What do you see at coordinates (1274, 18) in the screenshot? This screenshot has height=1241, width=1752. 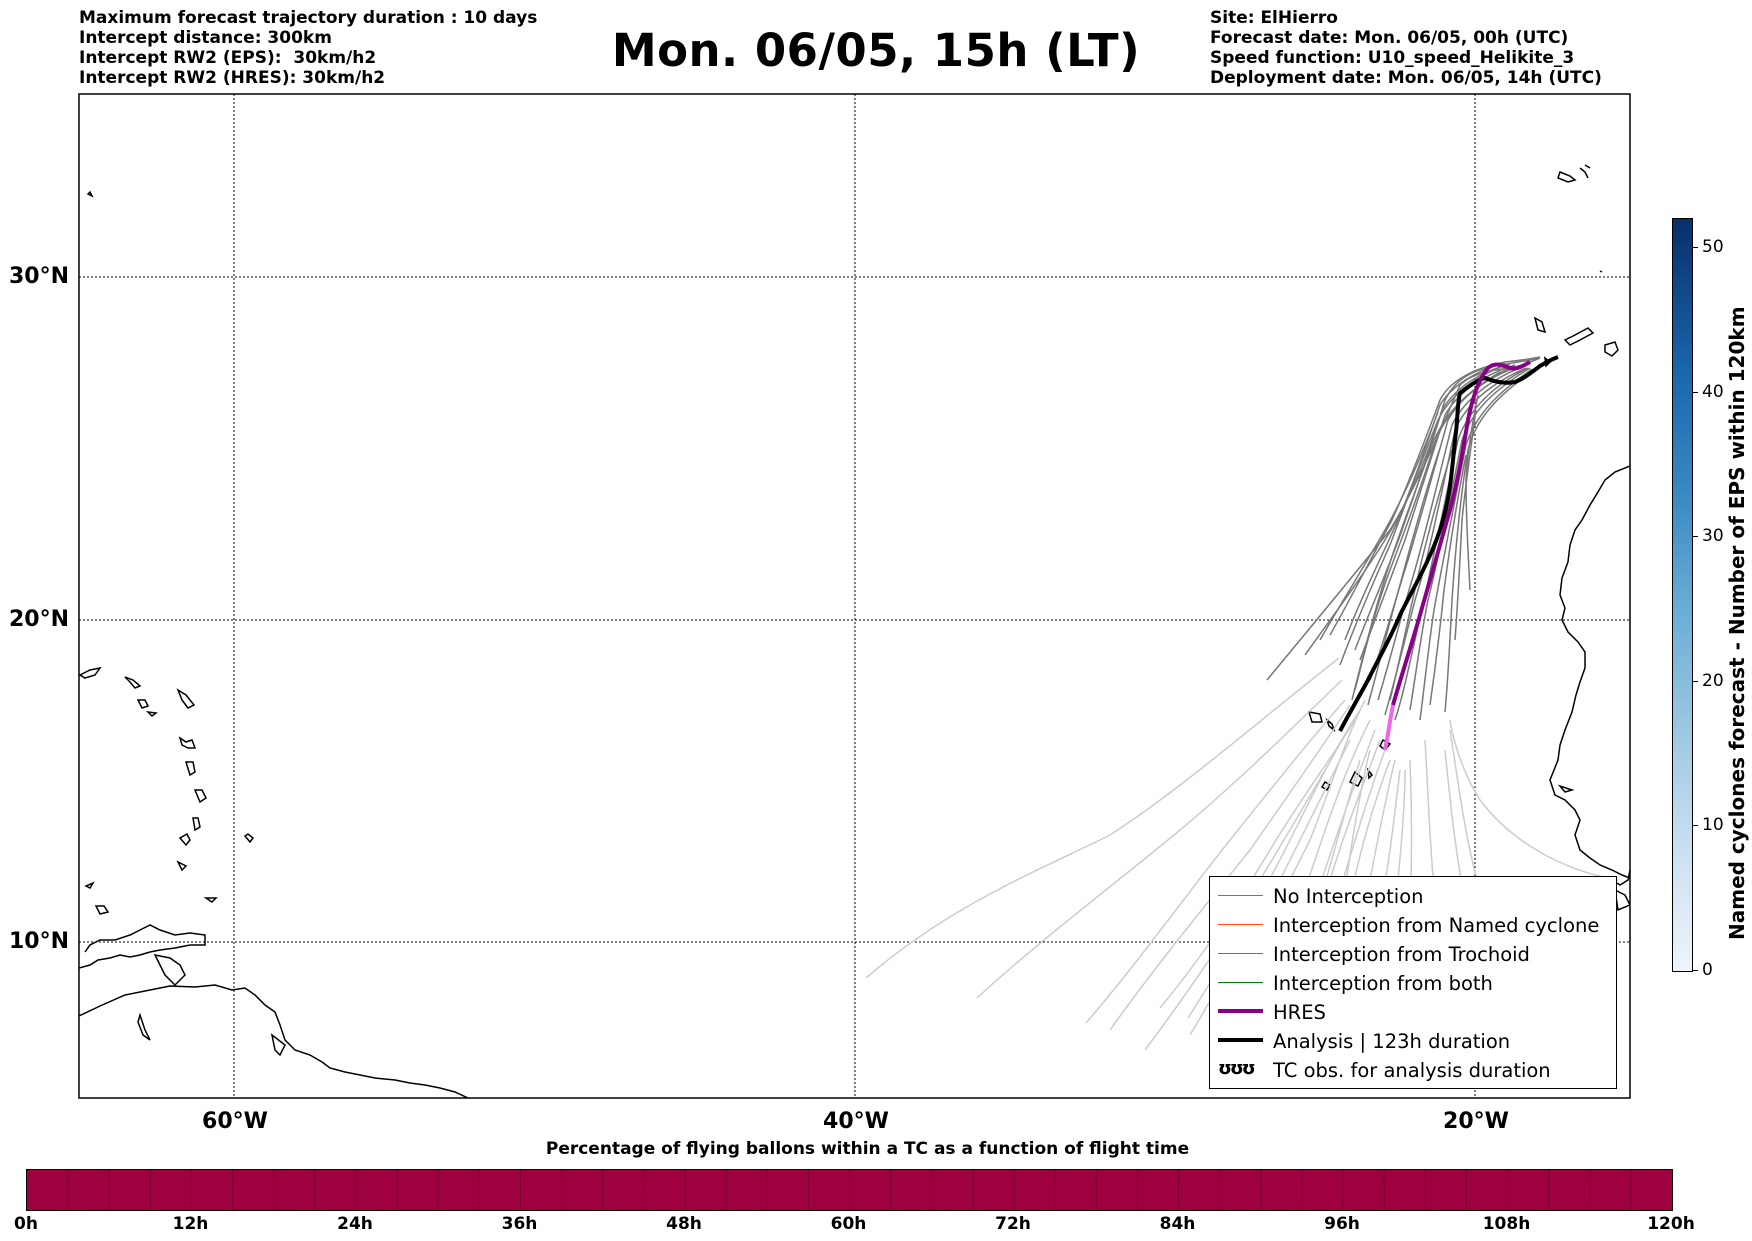 I see `header-right-line: Site: ElHierro` at bounding box center [1274, 18].